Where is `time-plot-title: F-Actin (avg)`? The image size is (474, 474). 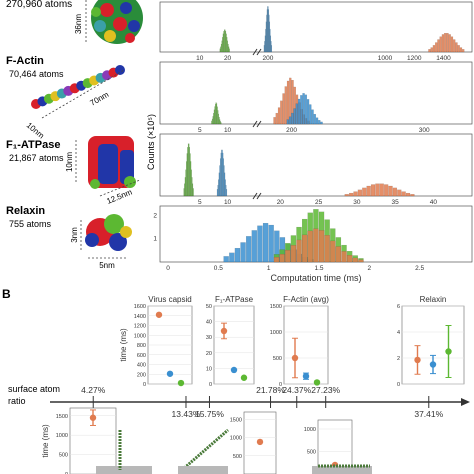 time-plot-title: F-Actin (avg) is located at coordinates (306, 299).